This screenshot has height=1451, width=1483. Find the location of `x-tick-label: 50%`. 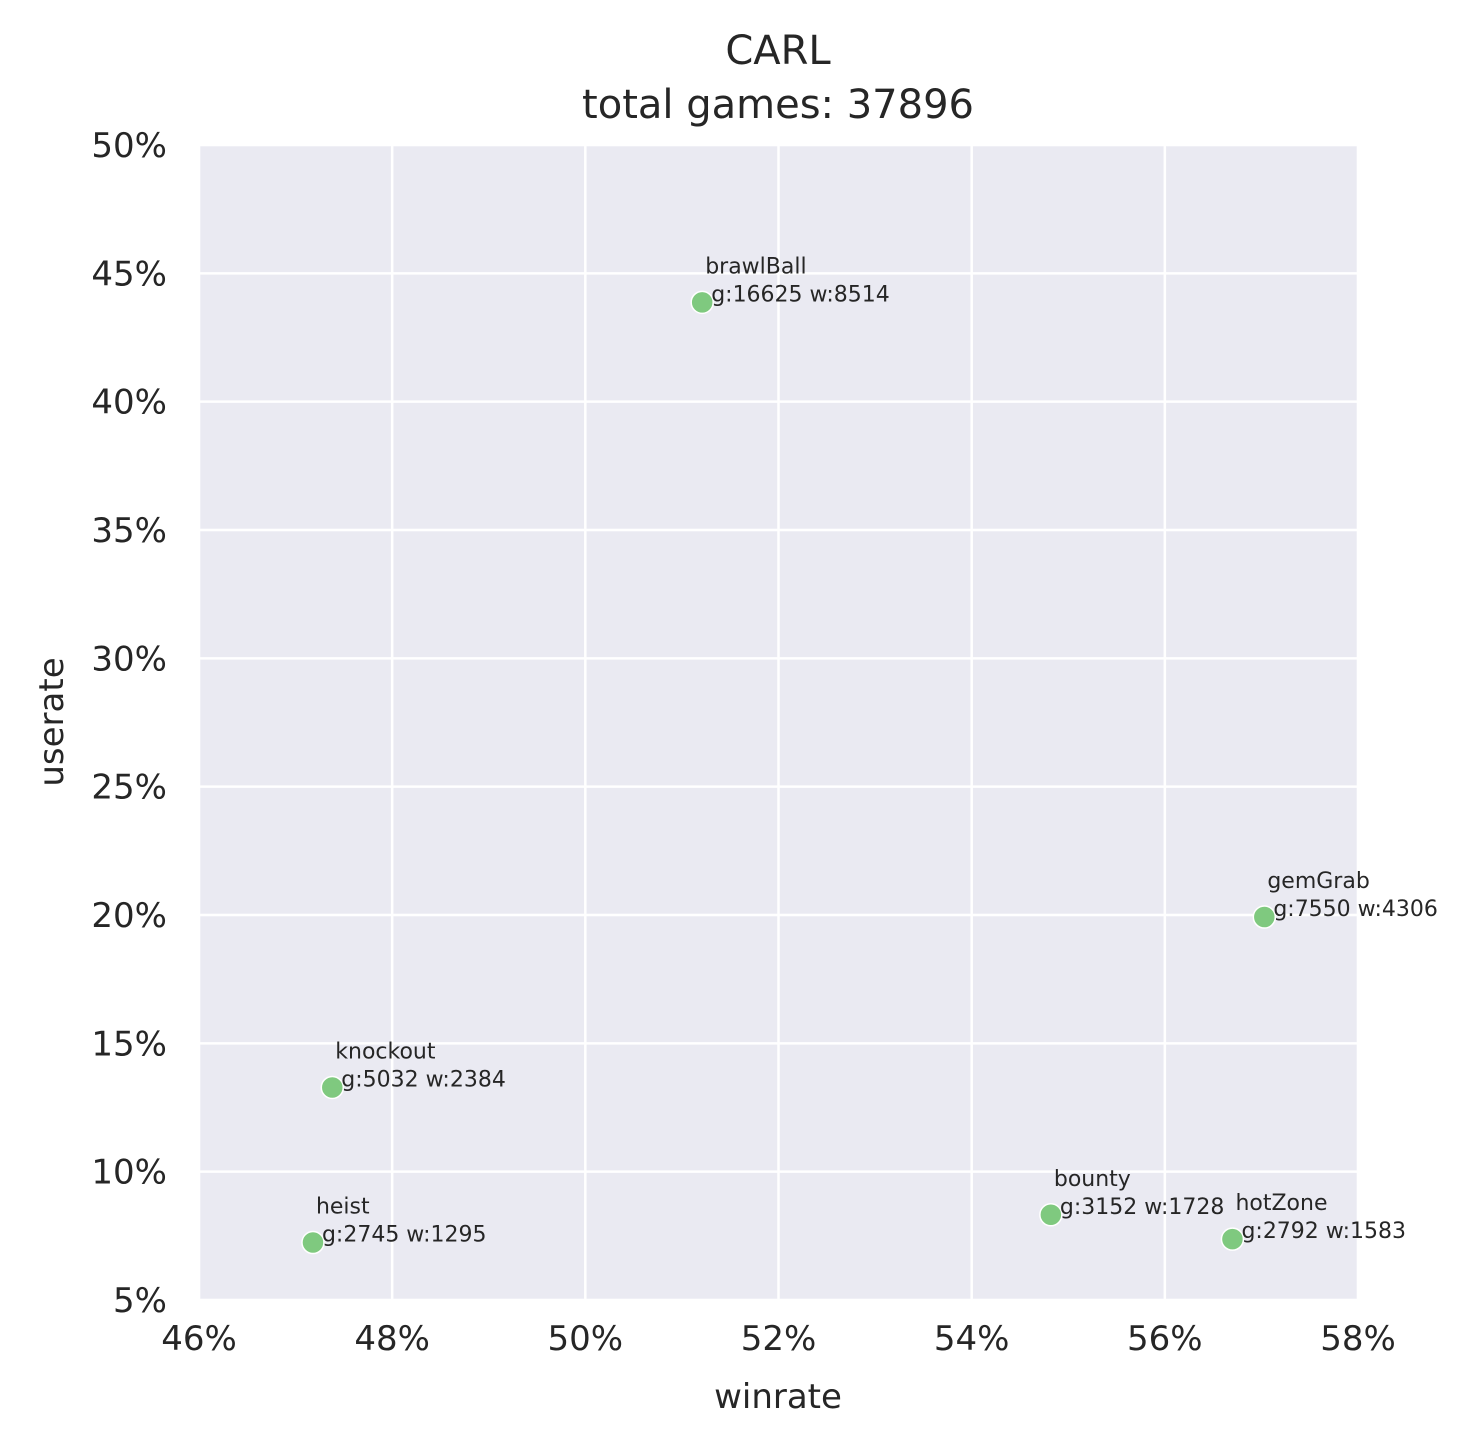

x-tick-label: 50% is located at coordinates (586, 1339).